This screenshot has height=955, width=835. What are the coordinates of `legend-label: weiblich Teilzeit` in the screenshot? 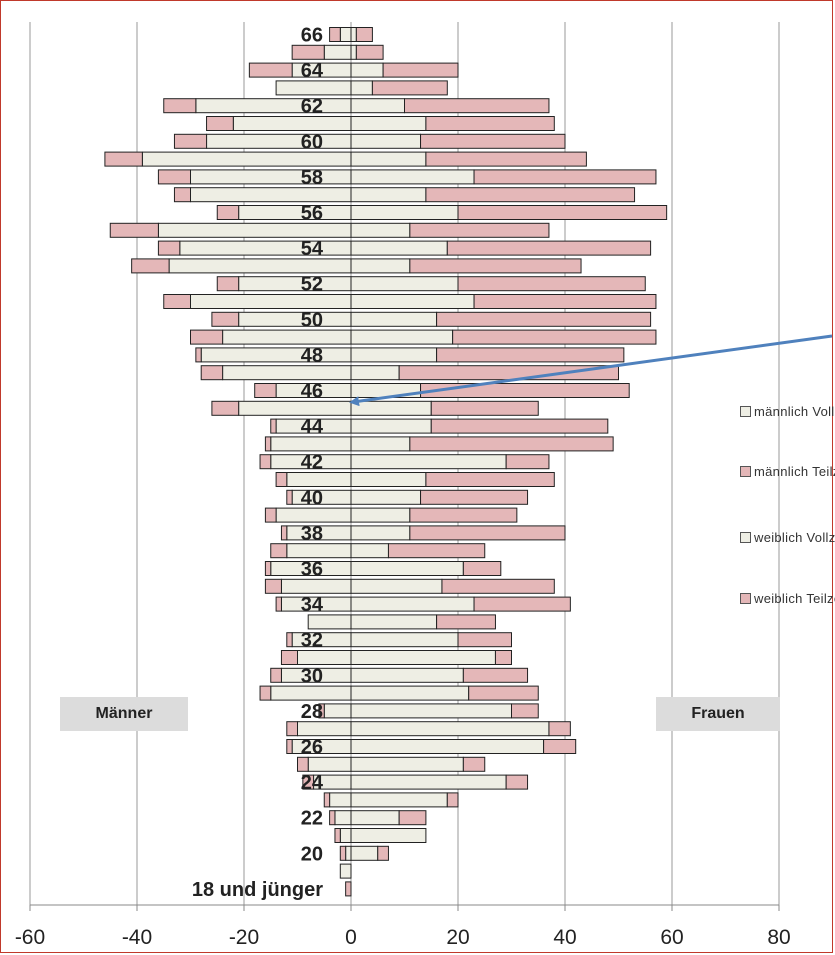 It's located at (787, 598).